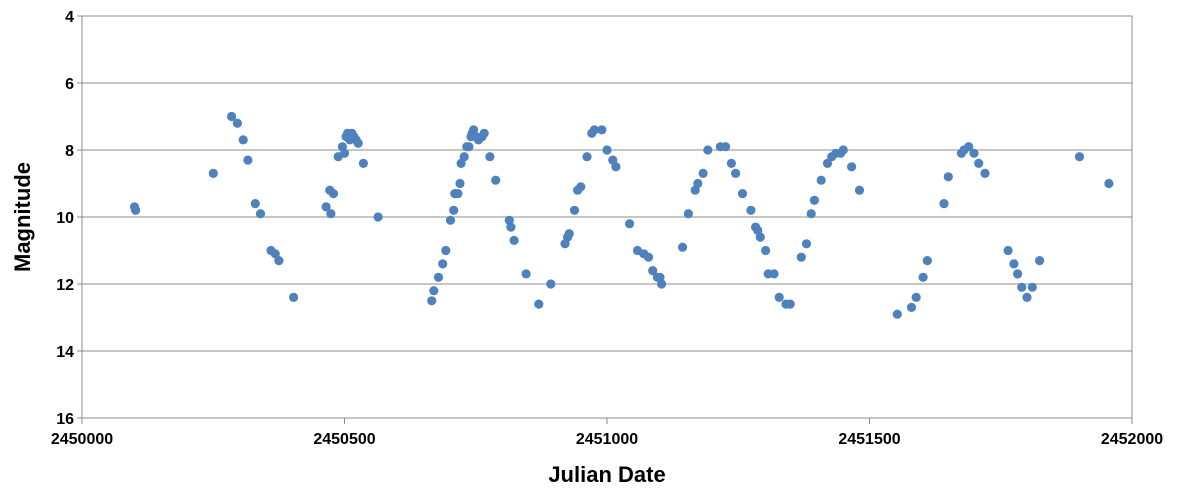 Image resolution: width=1180 pixels, height=488 pixels. Describe the element at coordinates (69, 151) in the screenshot. I see `y-tick-label: 8` at that location.